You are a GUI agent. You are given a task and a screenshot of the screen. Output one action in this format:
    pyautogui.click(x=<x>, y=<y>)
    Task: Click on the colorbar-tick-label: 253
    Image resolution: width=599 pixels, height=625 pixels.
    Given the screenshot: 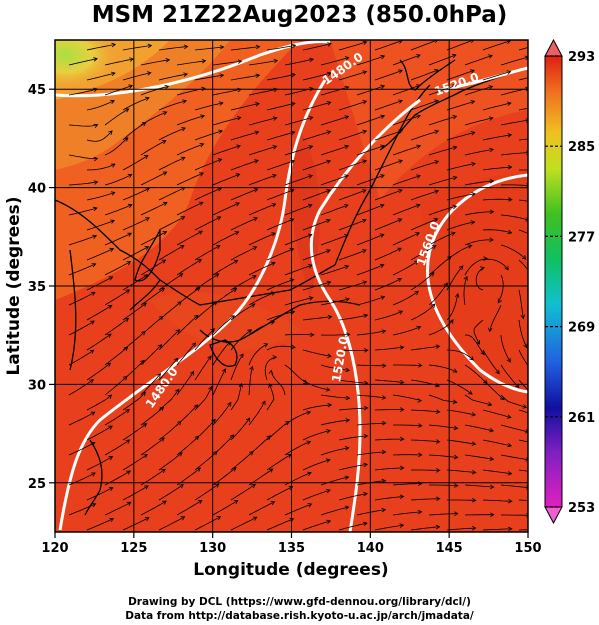 What is the action you would take?
    pyautogui.click(x=581, y=508)
    